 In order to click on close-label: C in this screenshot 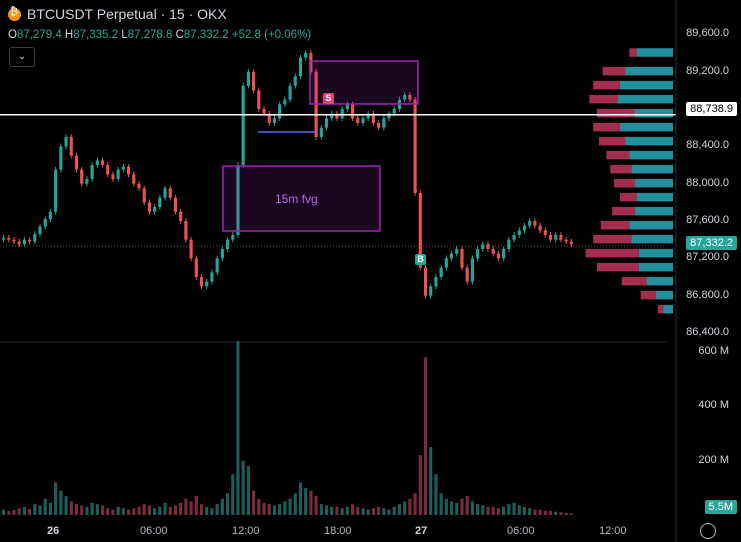, I will do `click(179, 35)`.